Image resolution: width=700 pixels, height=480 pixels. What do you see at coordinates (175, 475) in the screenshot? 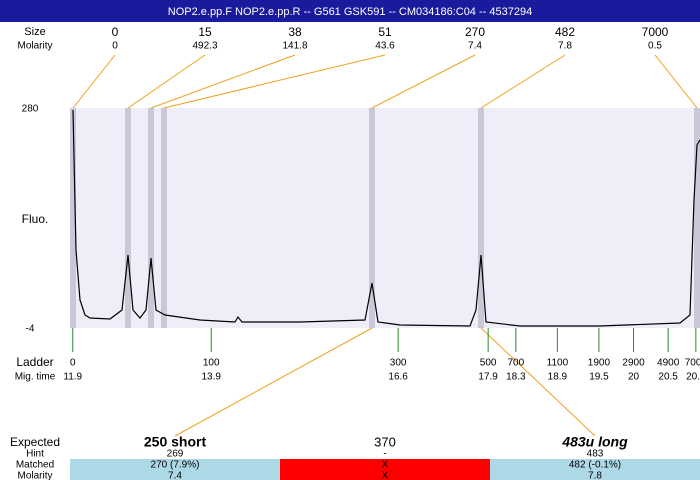
I see `molarity: 7.4` at bounding box center [175, 475].